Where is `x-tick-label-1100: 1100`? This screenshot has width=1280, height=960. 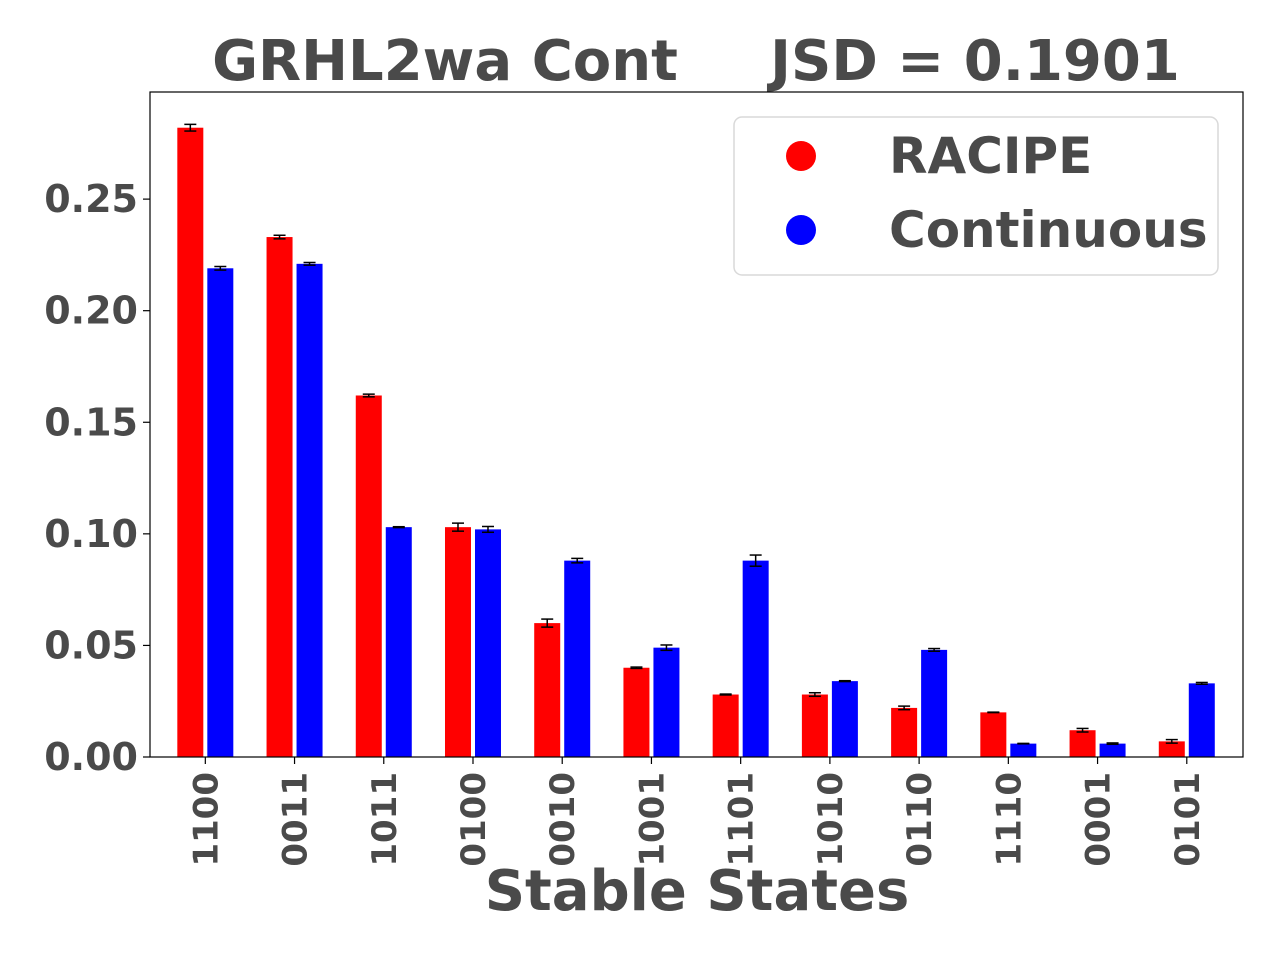 x-tick-label-1100: 1100 is located at coordinates (206, 819).